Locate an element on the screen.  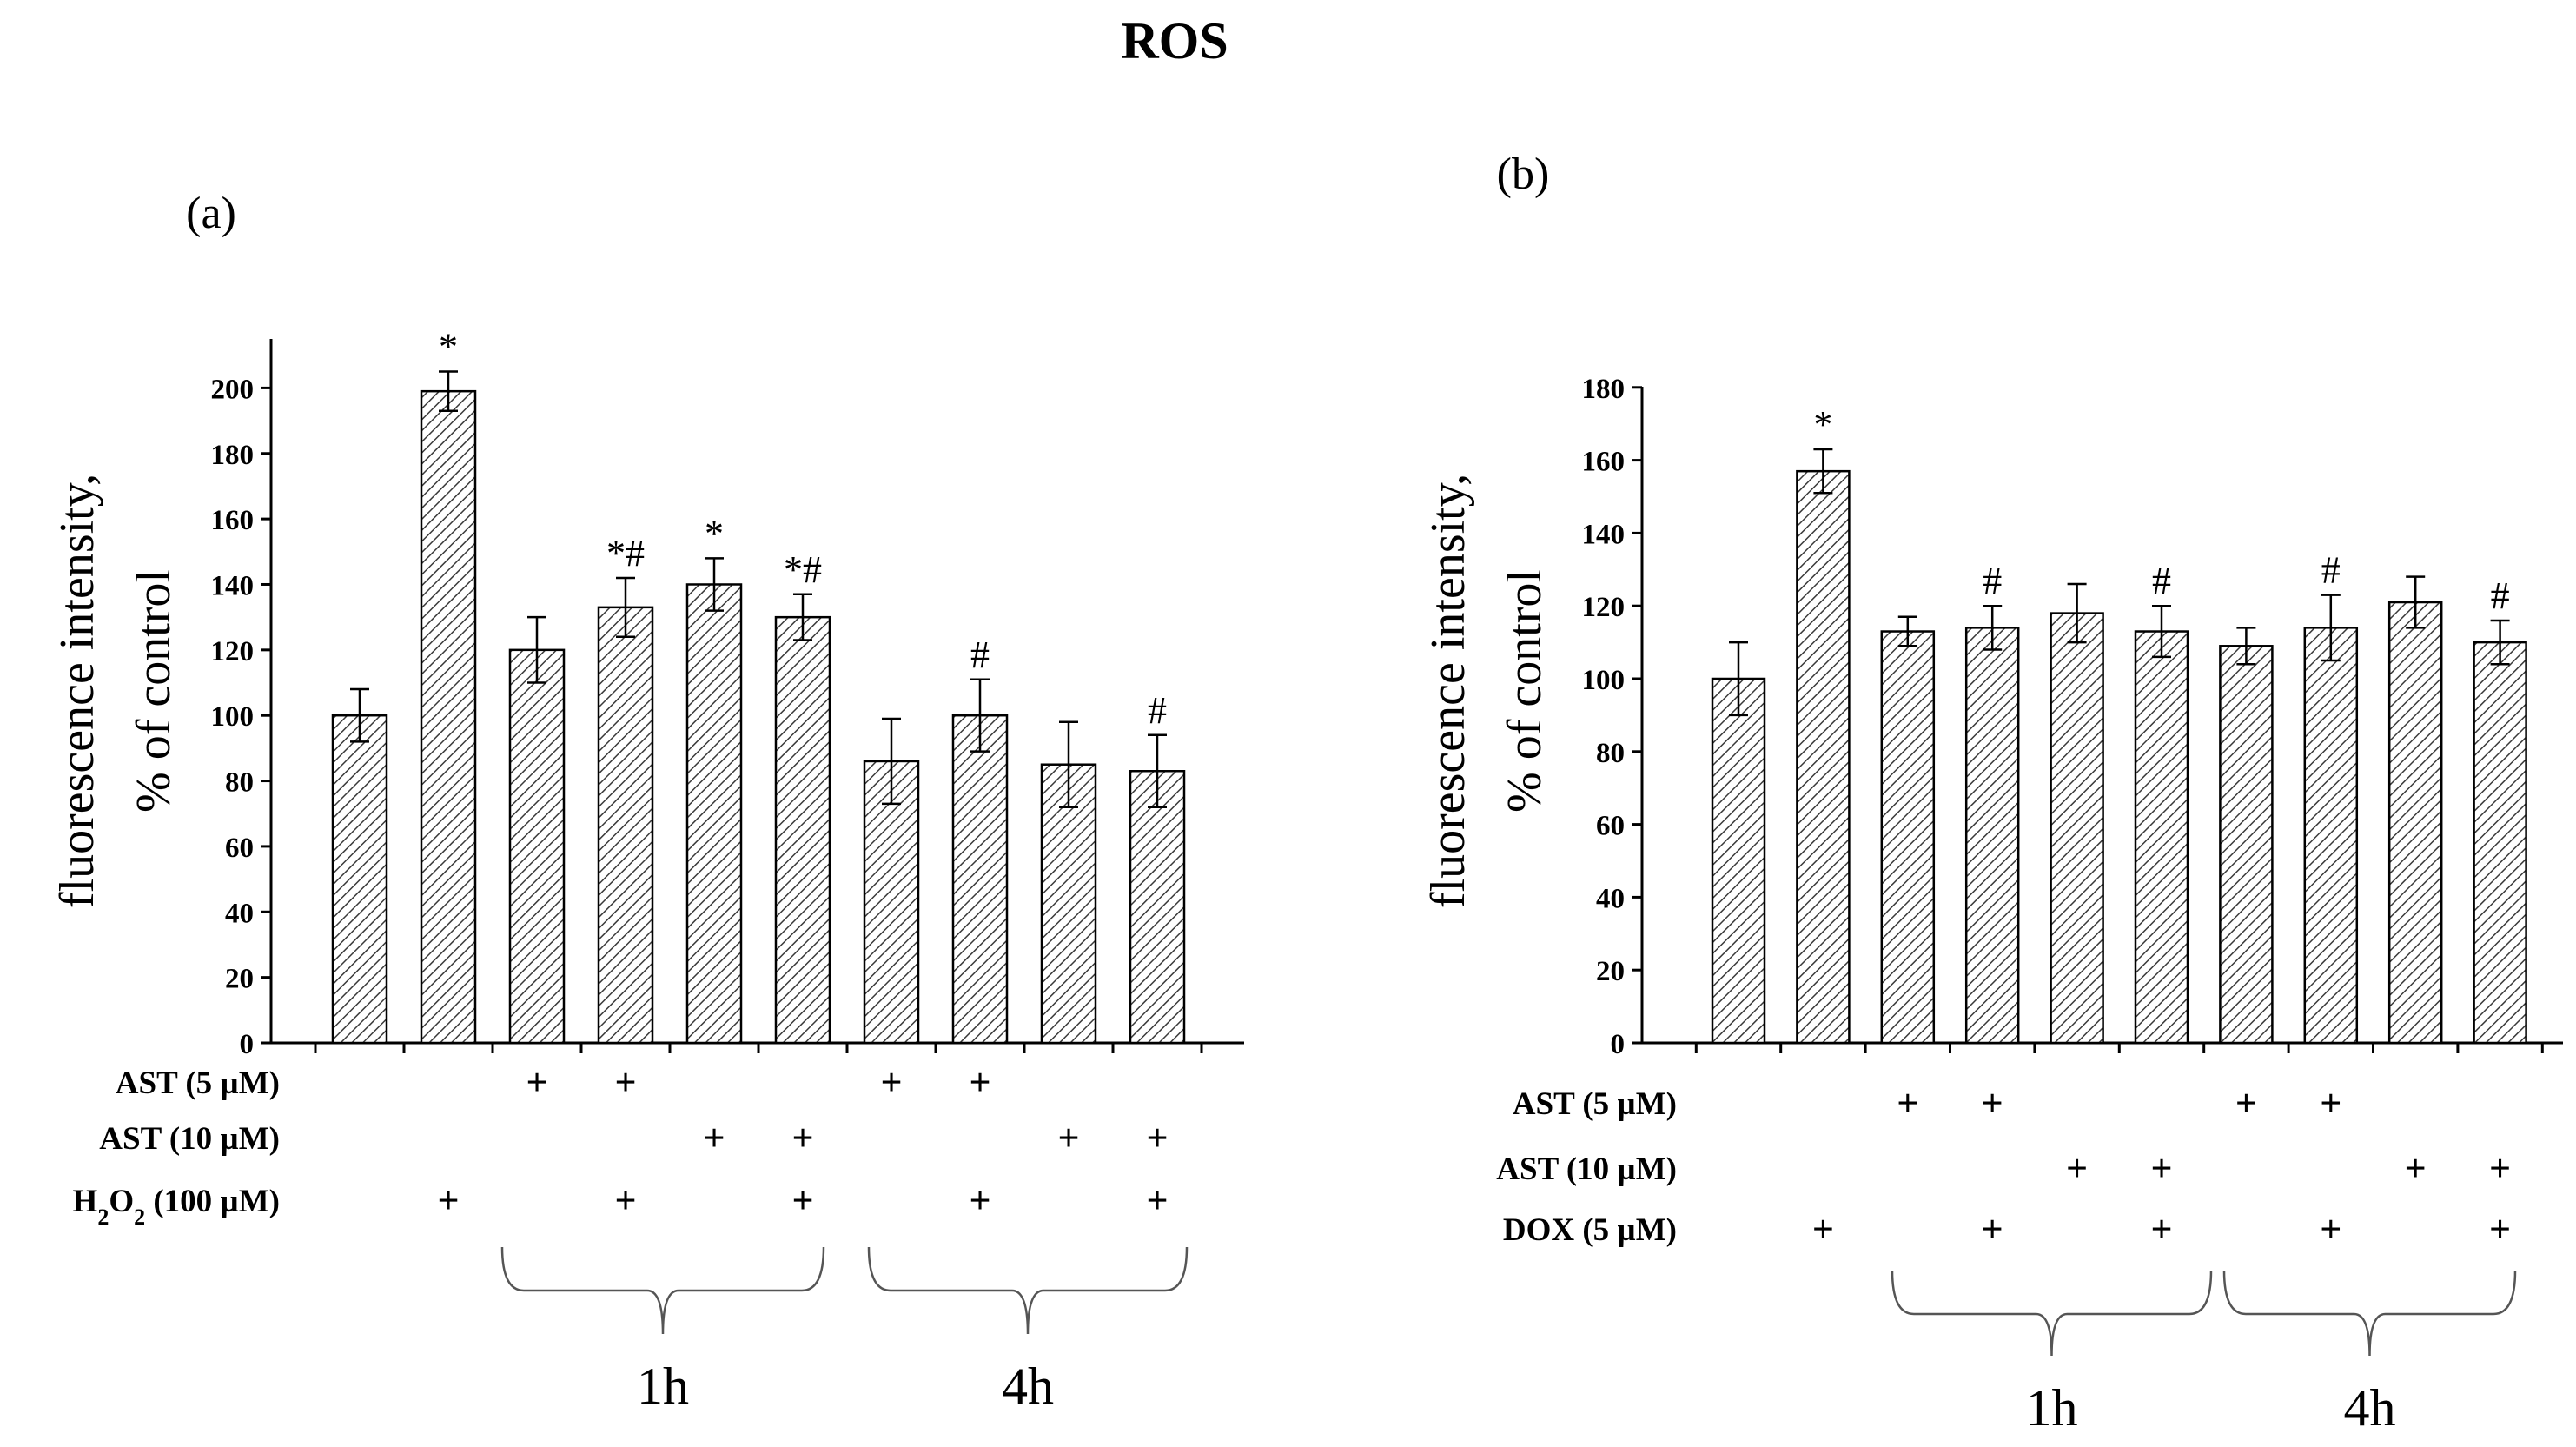
y-tick-label: 200 is located at coordinates (233, 389).